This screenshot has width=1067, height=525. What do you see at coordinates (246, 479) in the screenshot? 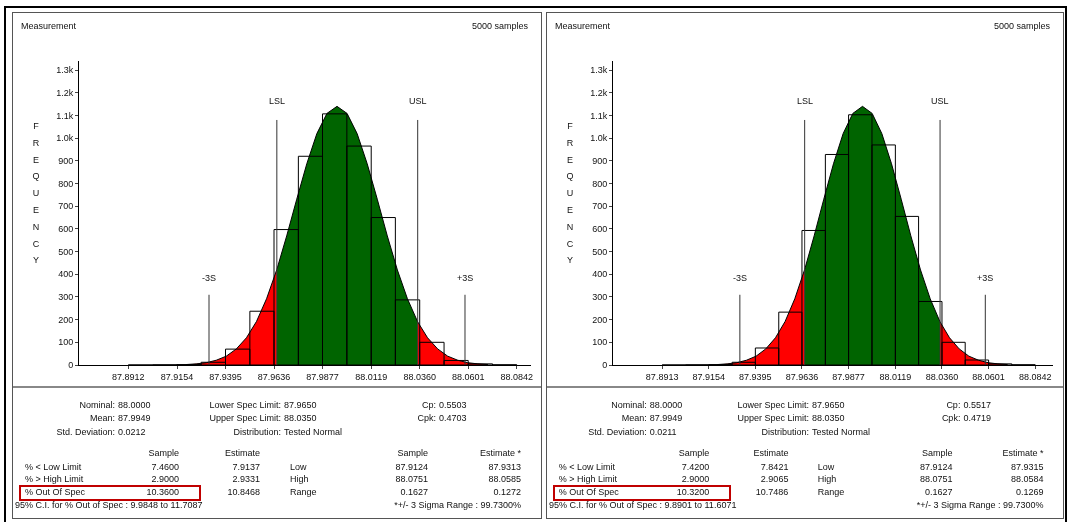
I see `text: 2.9331` at bounding box center [246, 479].